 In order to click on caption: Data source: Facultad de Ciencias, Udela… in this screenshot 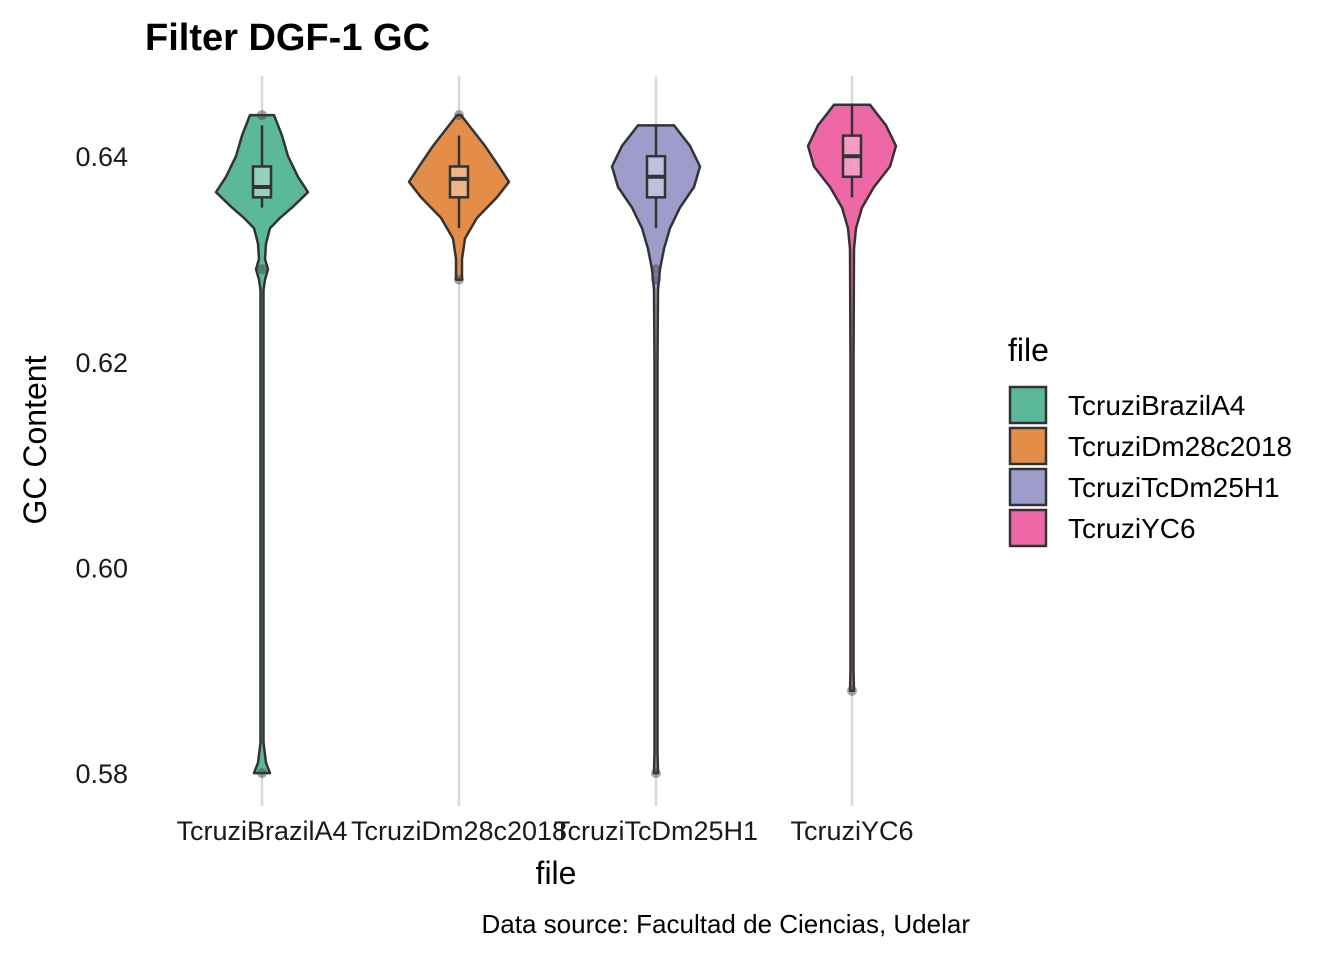, I will do `click(726, 924)`.